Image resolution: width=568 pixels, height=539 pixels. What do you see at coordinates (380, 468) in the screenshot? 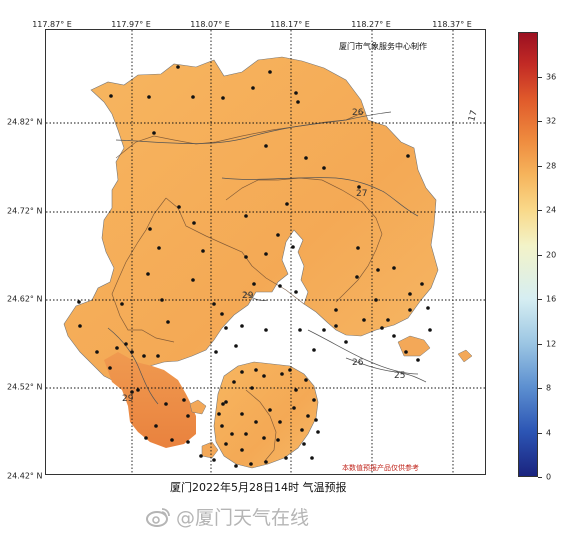
I see `disclaimer-label: 本数值预报产品仅供参考` at bounding box center [380, 468].